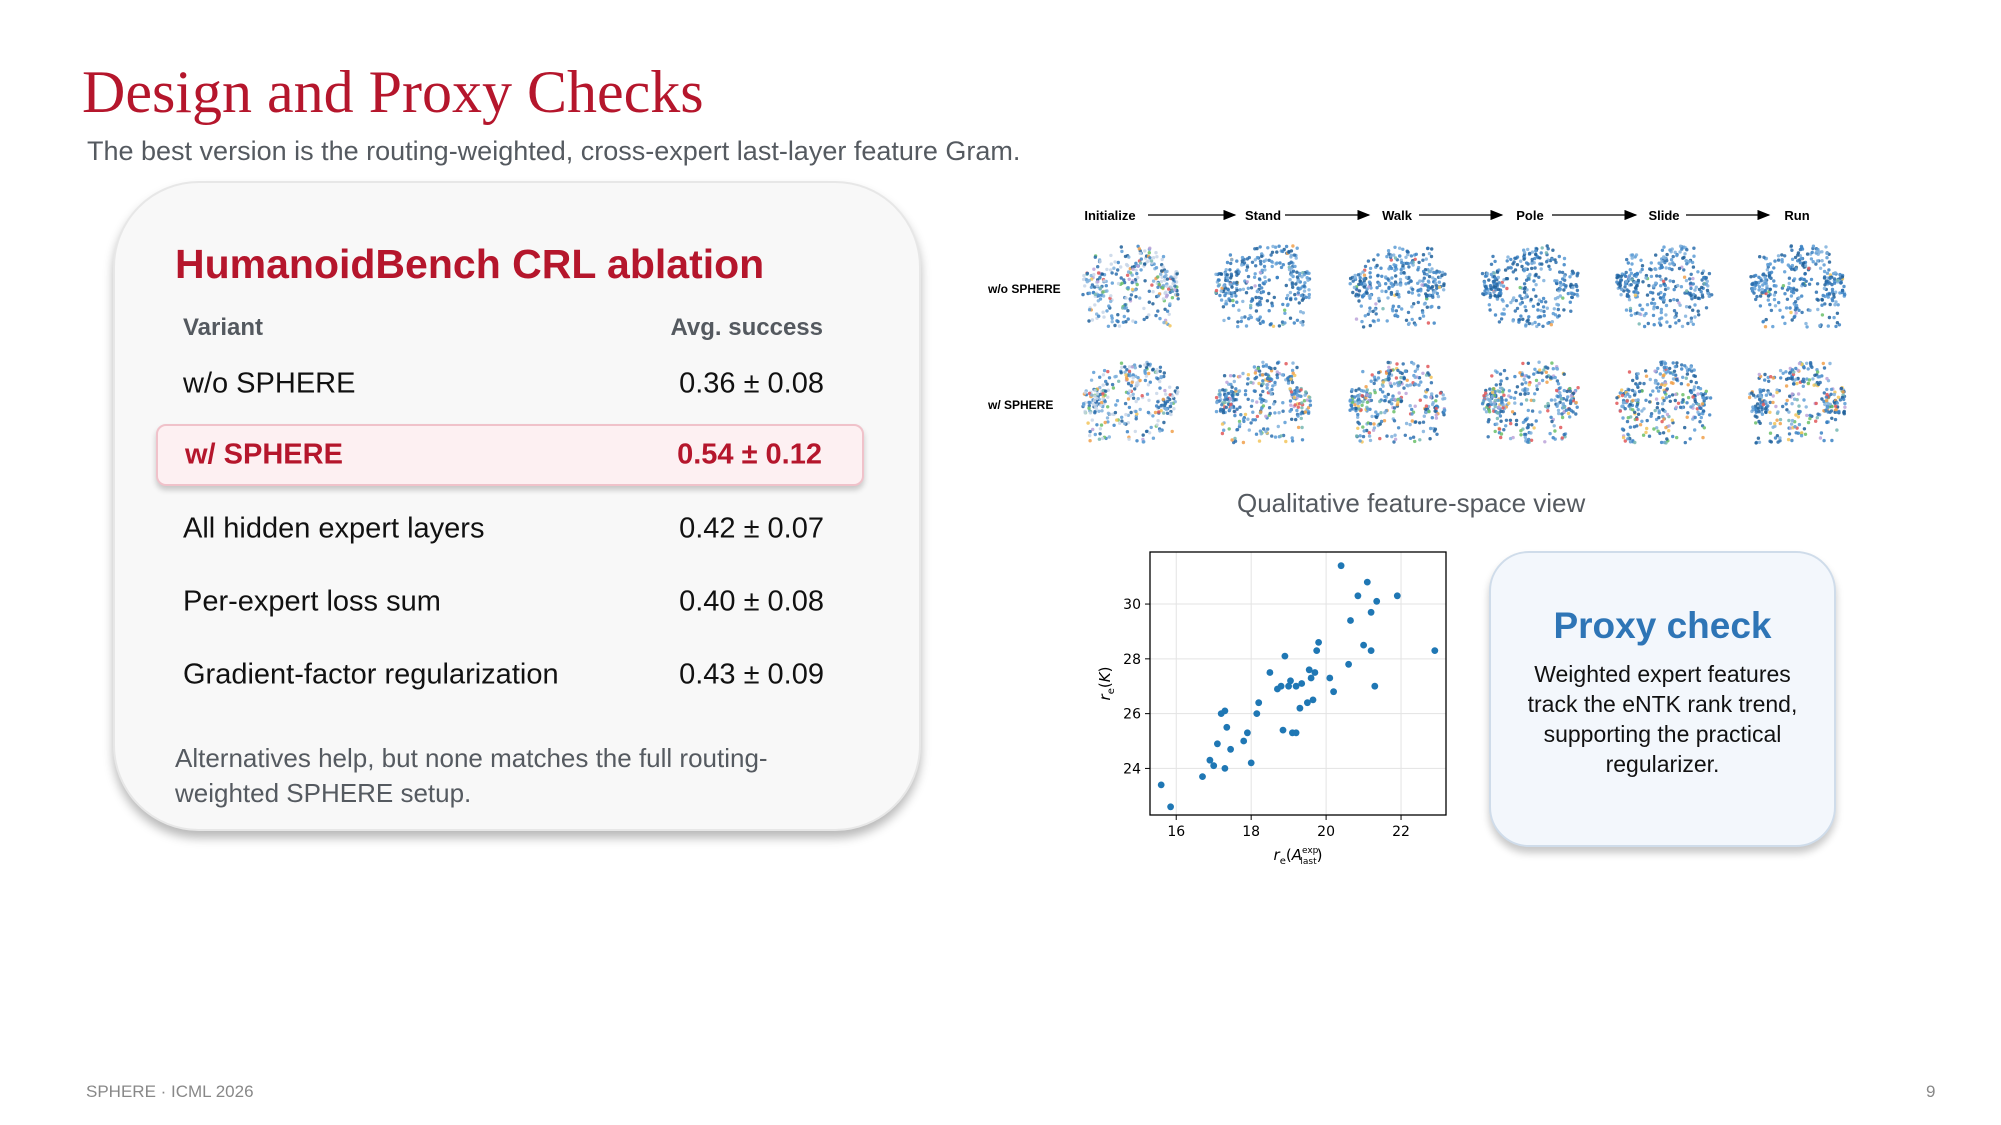  What do you see at coordinates (1020, 405) in the screenshot?
I see `row-label: w/ SPHERE` at bounding box center [1020, 405].